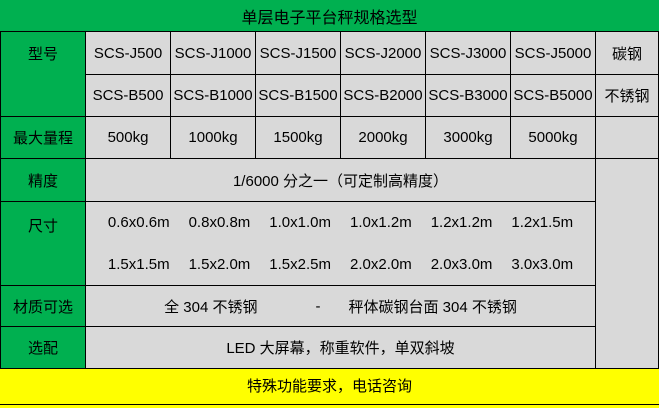 Image resolution: width=659 pixels, height=408 pixels. What do you see at coordinates (627, 53) in the screenshot?
I see `model-j-material-cell: 碳钢` at bounding box center [627, 53].